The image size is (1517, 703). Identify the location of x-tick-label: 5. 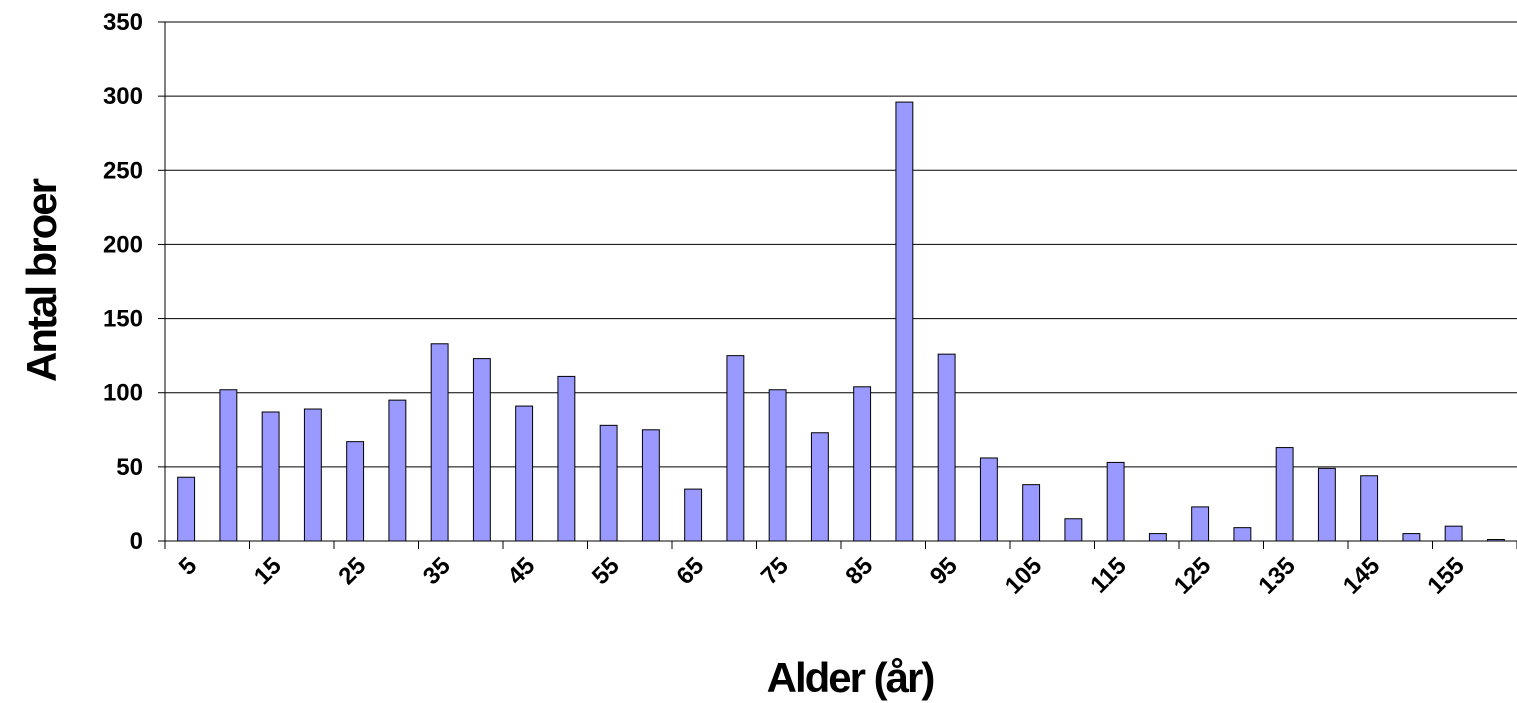
(188, 566).